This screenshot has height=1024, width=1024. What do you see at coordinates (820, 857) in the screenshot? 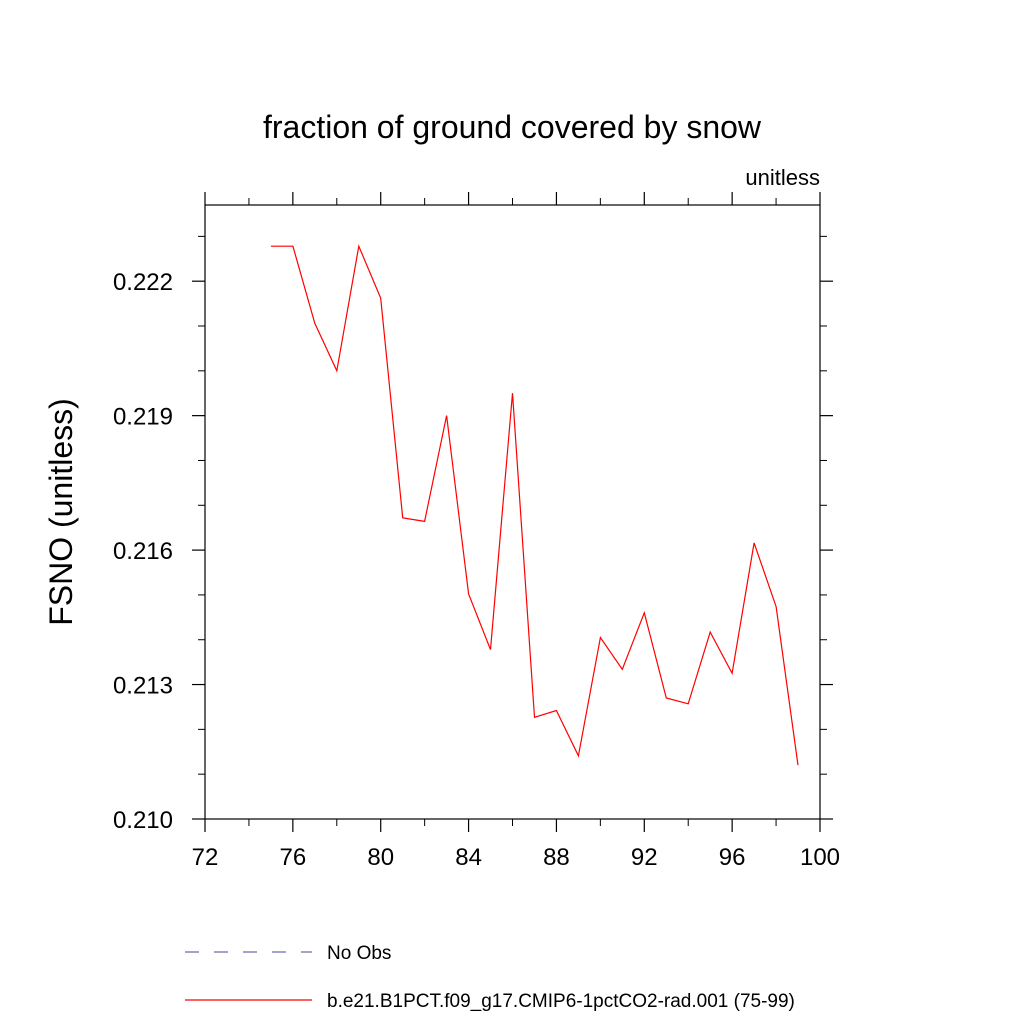
I see `x-tick-label: 100` at bounding box center [820, 857].